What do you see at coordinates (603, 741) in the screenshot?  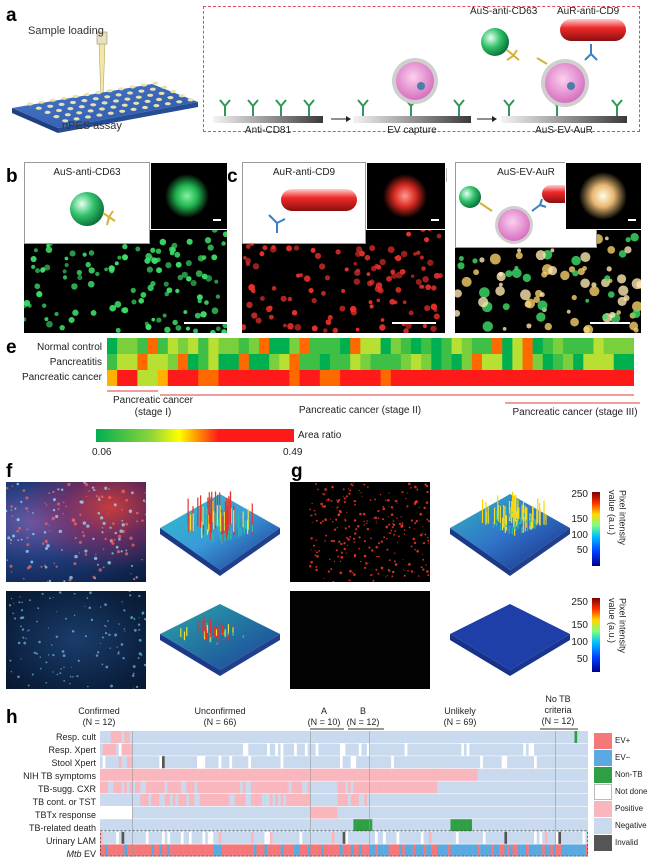 I see `legend-swatch` at bounding box center [603, 741].